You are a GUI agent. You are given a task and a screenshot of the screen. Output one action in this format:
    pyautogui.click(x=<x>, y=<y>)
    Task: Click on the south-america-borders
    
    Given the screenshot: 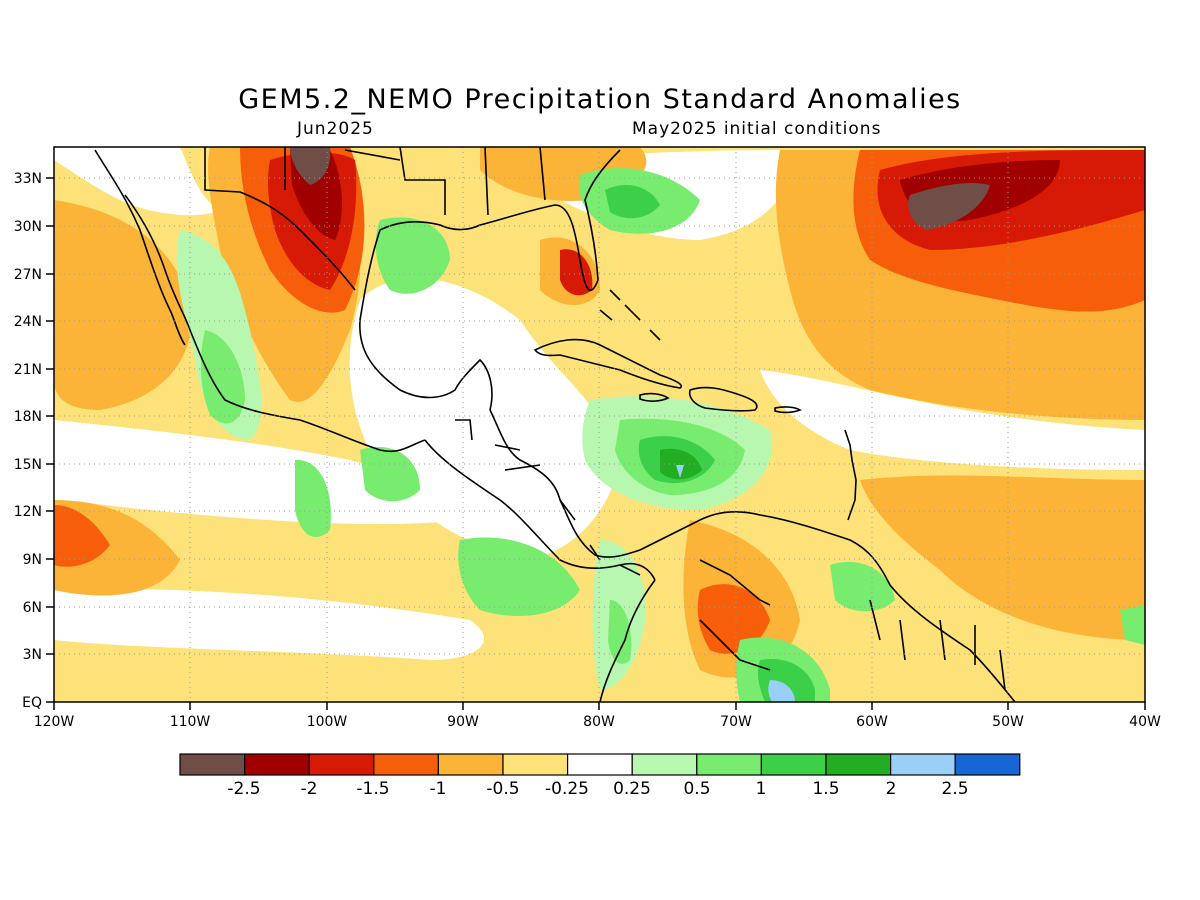 What is the action you would take?
    pyautogui.click(x=852, y=625)
    